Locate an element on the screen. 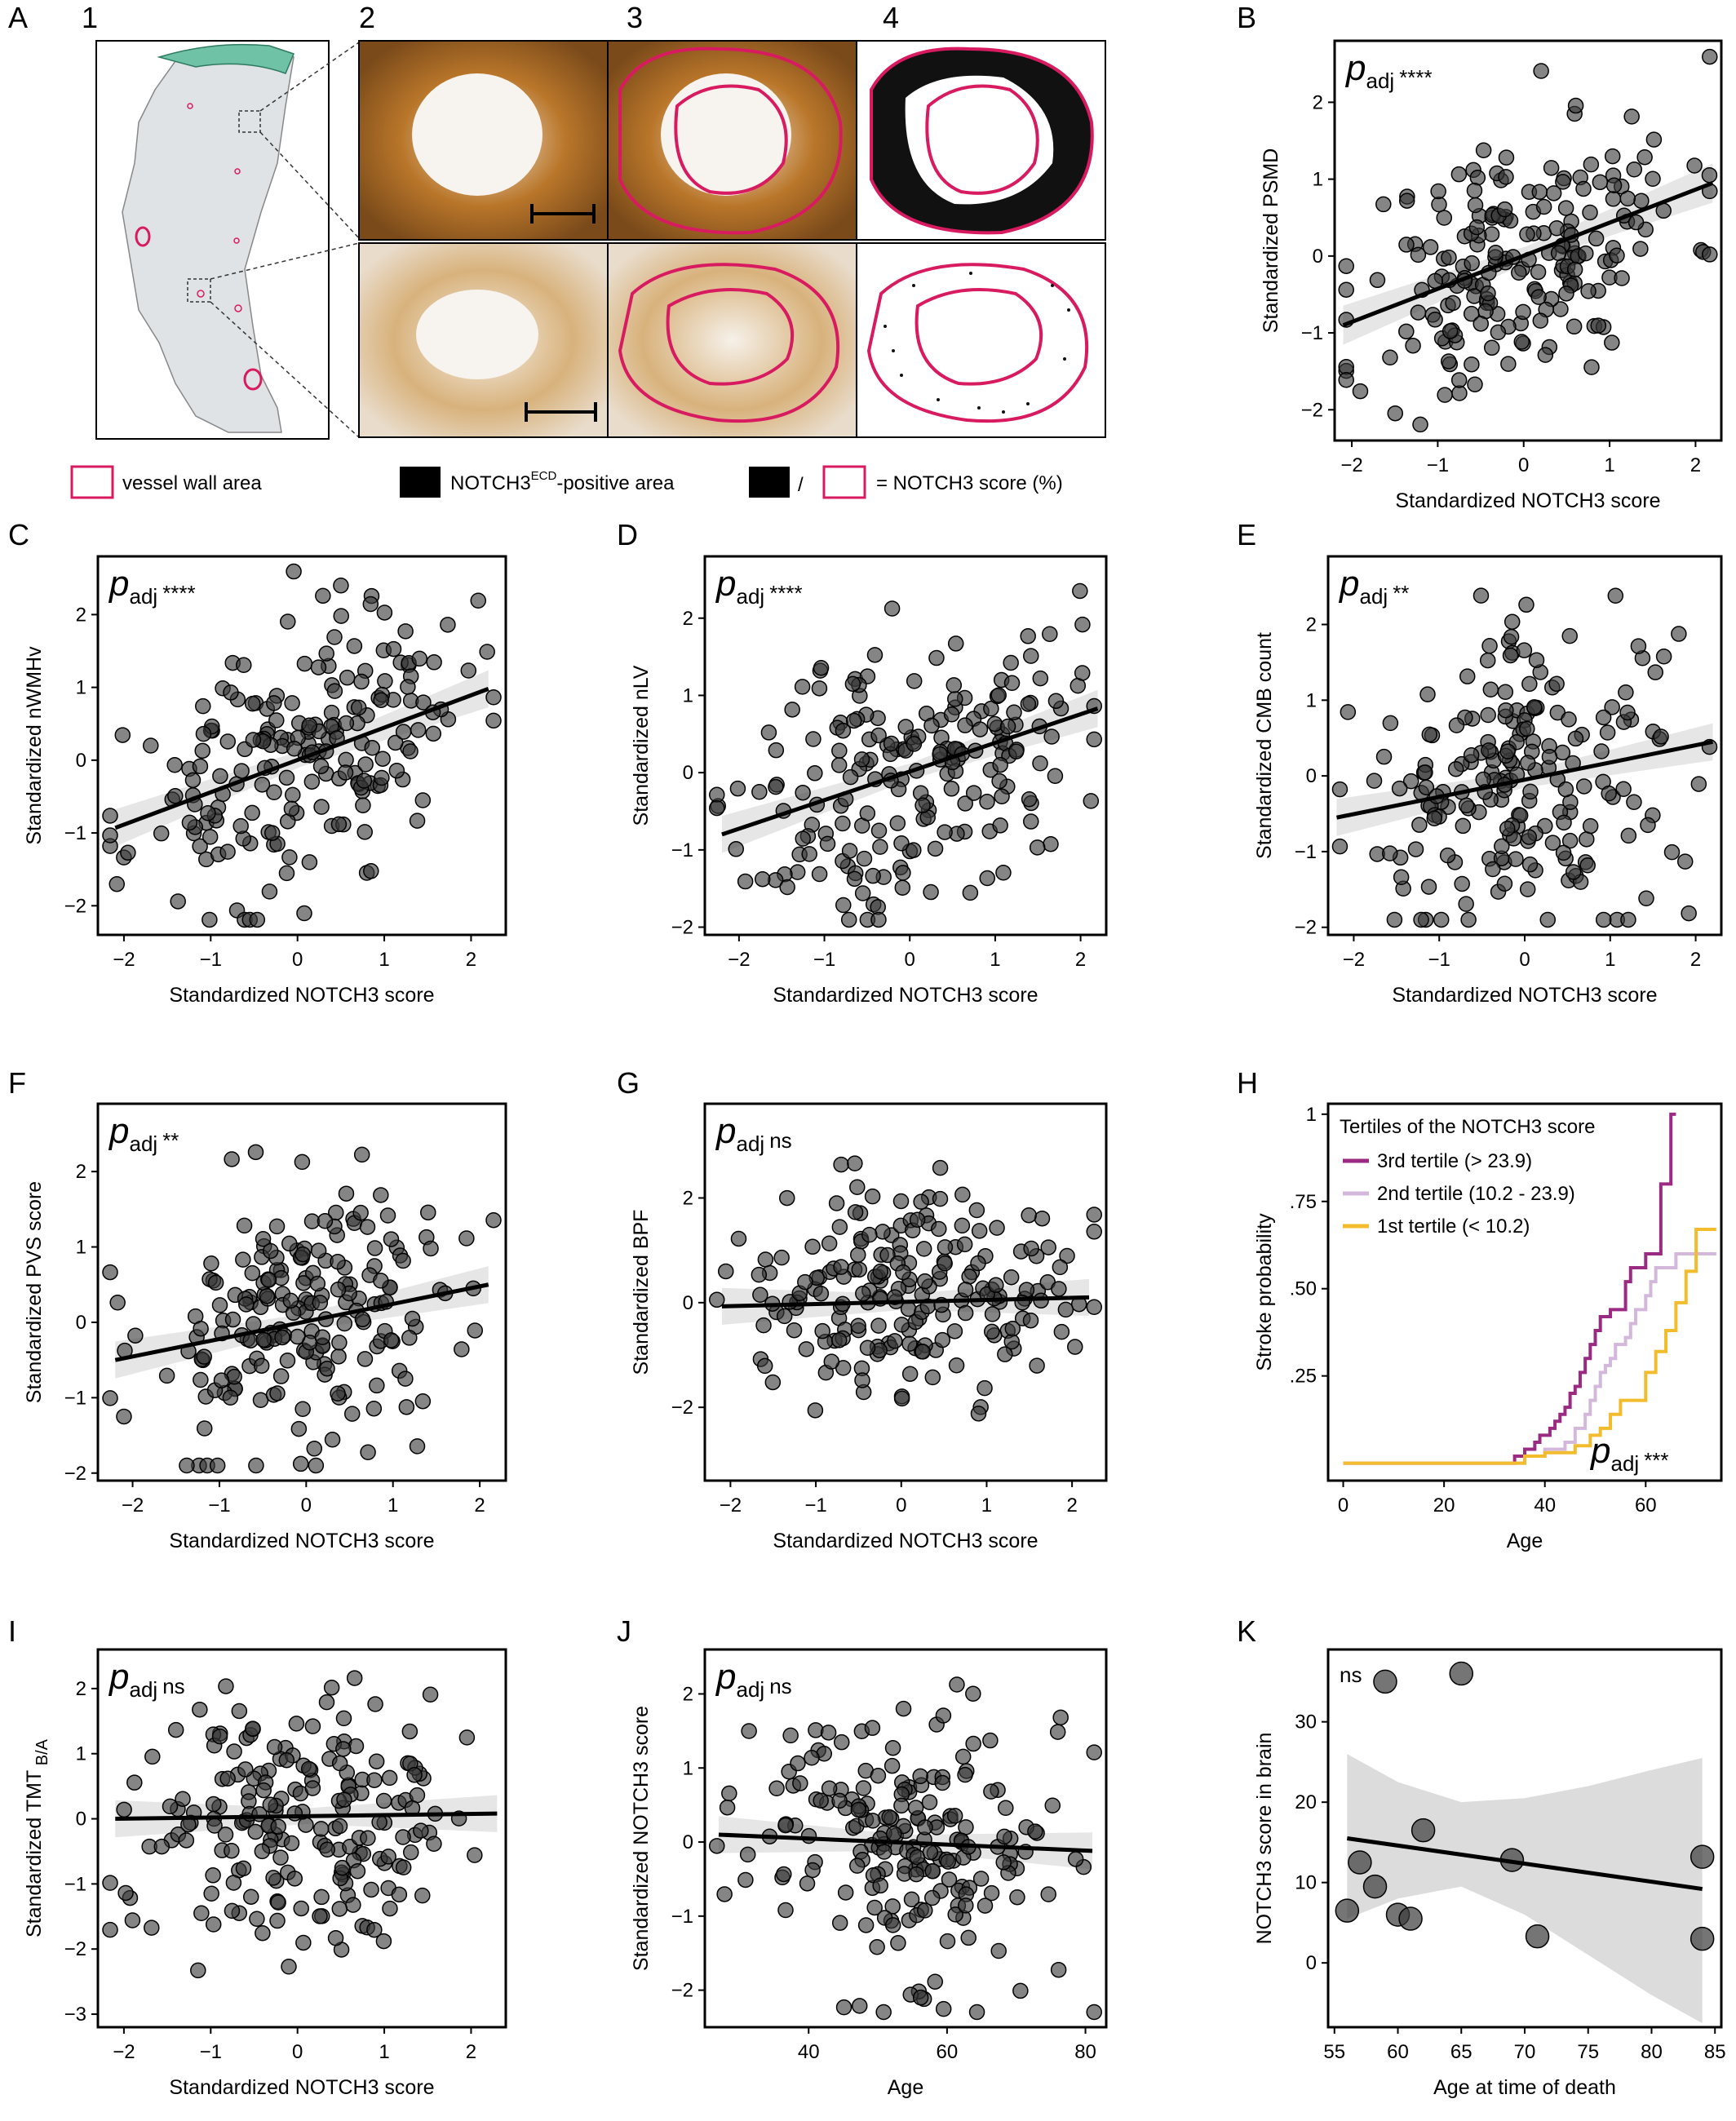 The image size is (1736, 2121). outer-wall-outline is located at coordinates (730, 140).